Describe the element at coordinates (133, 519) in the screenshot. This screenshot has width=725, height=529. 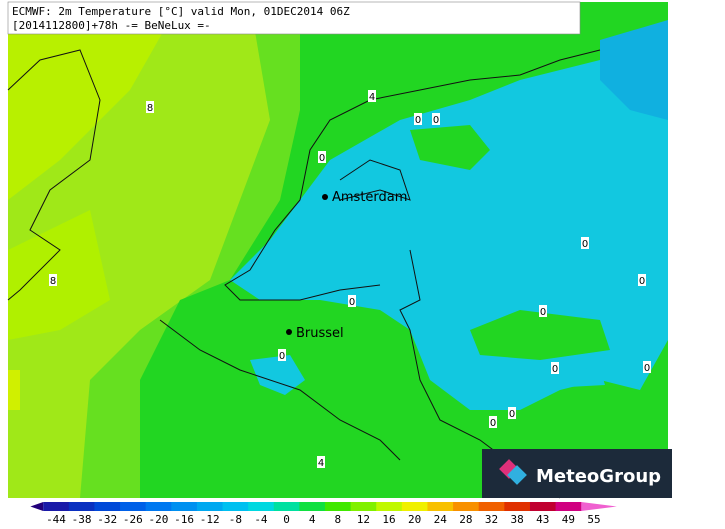
I see `colorbar-tick-label: -26` at that location.